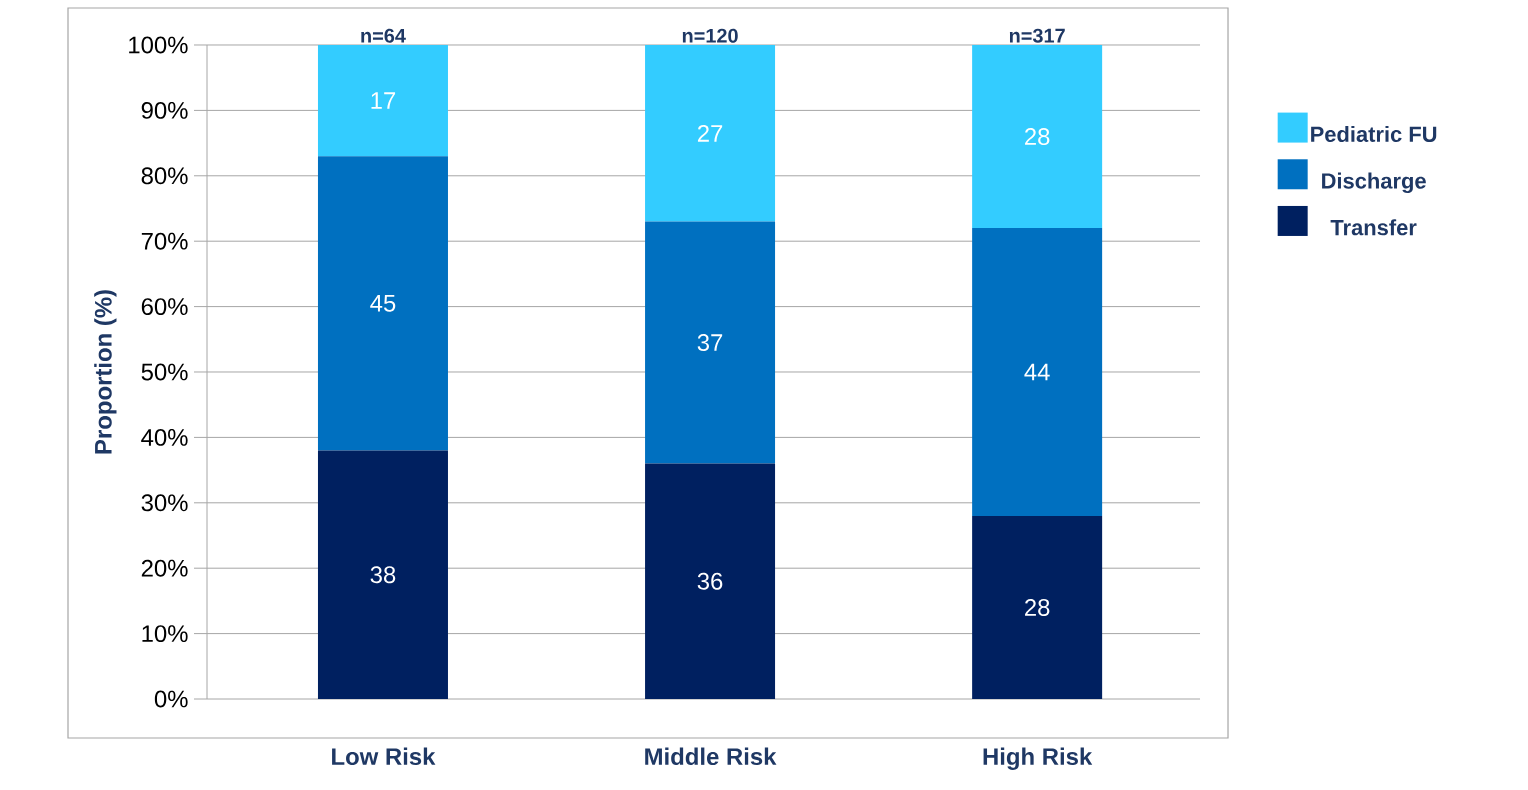 Image resolution: width=1528 pixels, height=790 pixels. I want to click on text: n=64, so click(383, 35).